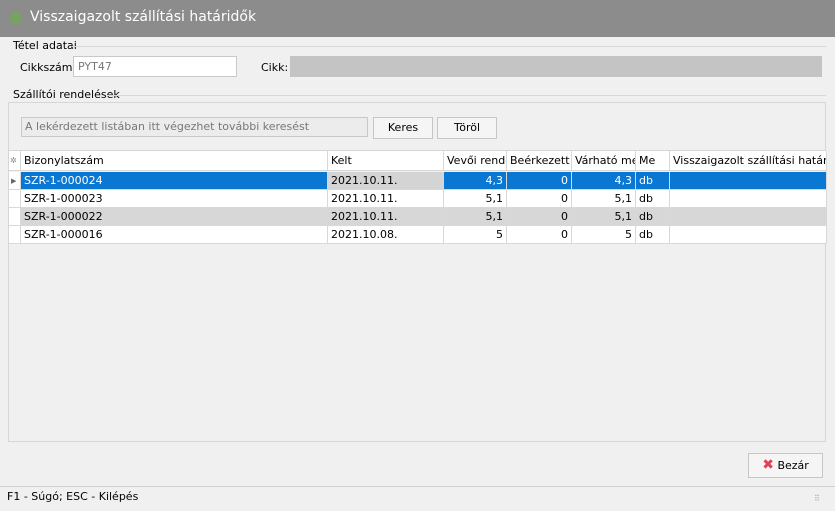  What do you see at coordinates (66, 94) in the screenshot?
I see `orders-group-label: Szállítói rendelések` at bounding box center [66, 94].